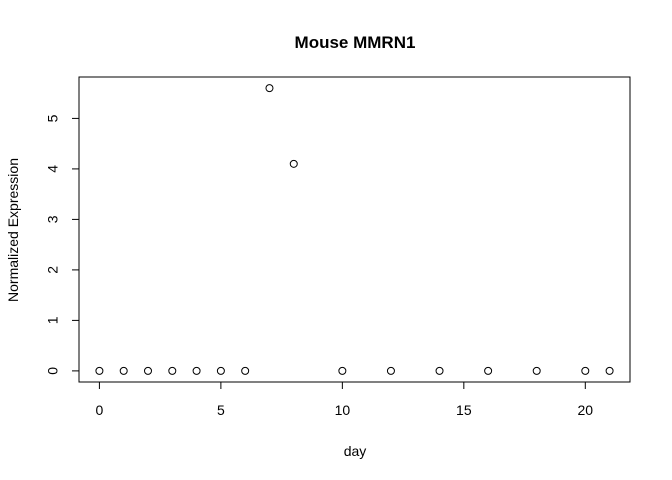 This screenshot has height=480, width=672. What do you see at coordinates (53, 320) in the screenshot?
I see `y-tick-label: 1` at bounding box center [53, 320].